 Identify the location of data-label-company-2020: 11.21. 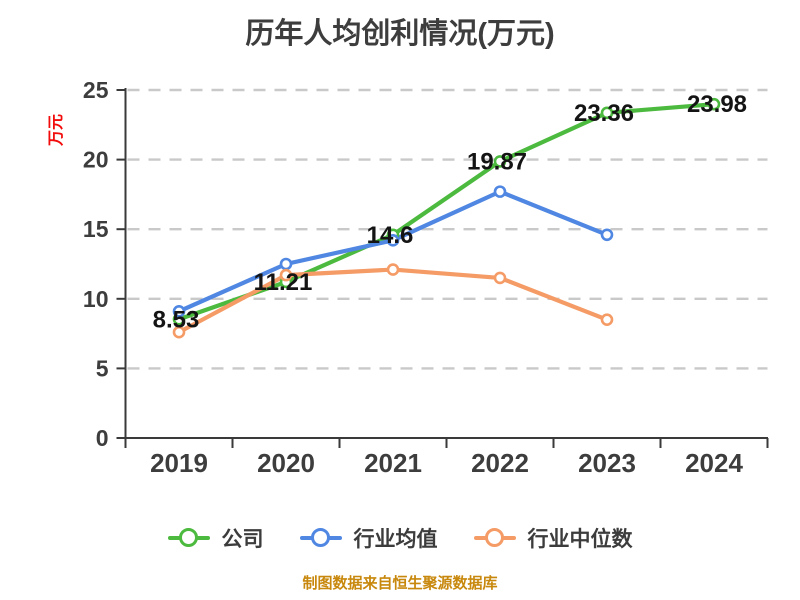
(283, 282).